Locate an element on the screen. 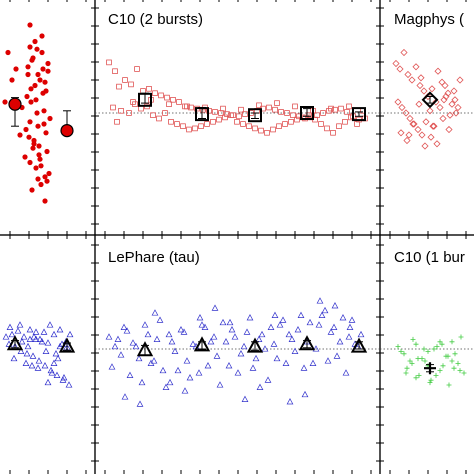 The height and width of the screenshot is (474, 474). title-bottom-middle: LePhare (tau) is located at coordinates (154, 257).